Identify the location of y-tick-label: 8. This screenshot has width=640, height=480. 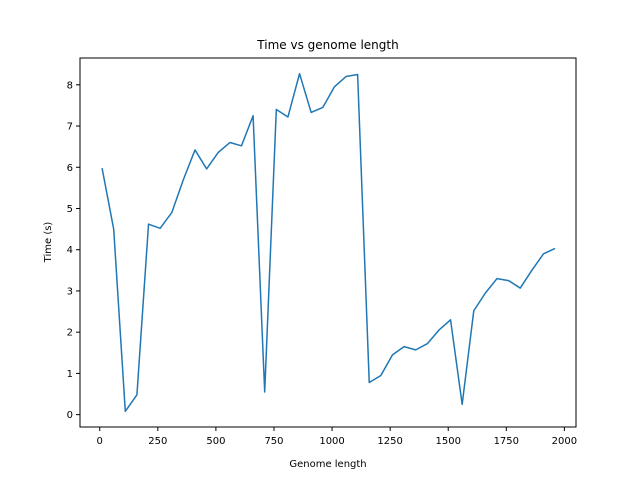
(70, 85).